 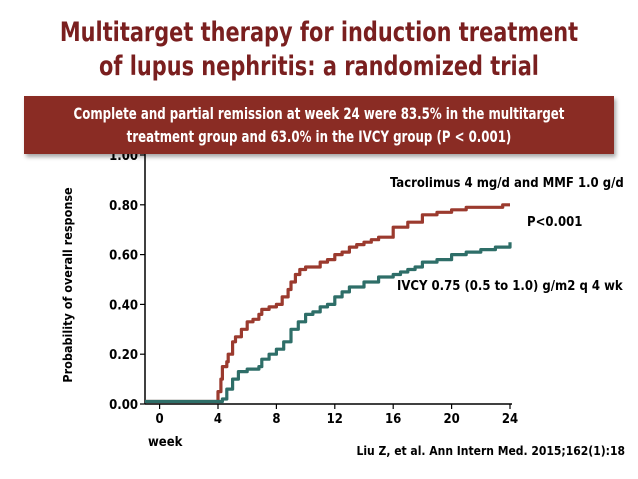 What do you see at coordinates (67, 285) in the screenshot?
I see `y-axis-label: Probability of overall response` at bounding box center [67, 285].